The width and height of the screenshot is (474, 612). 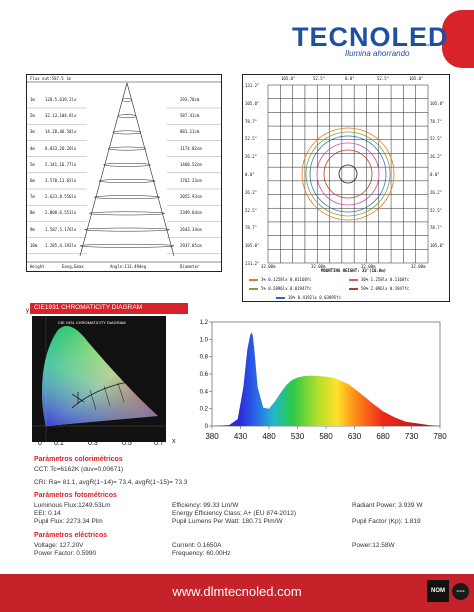 I want to click on isolux-grid-drawing, so click(x=348, y=174).